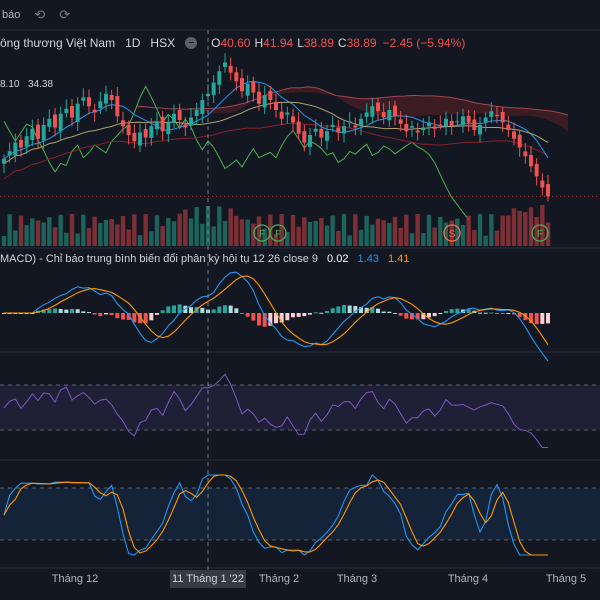 The width and height of the screenshot is (600, 600). I want to click on redo-icon: ⟳, so click(65, 14).